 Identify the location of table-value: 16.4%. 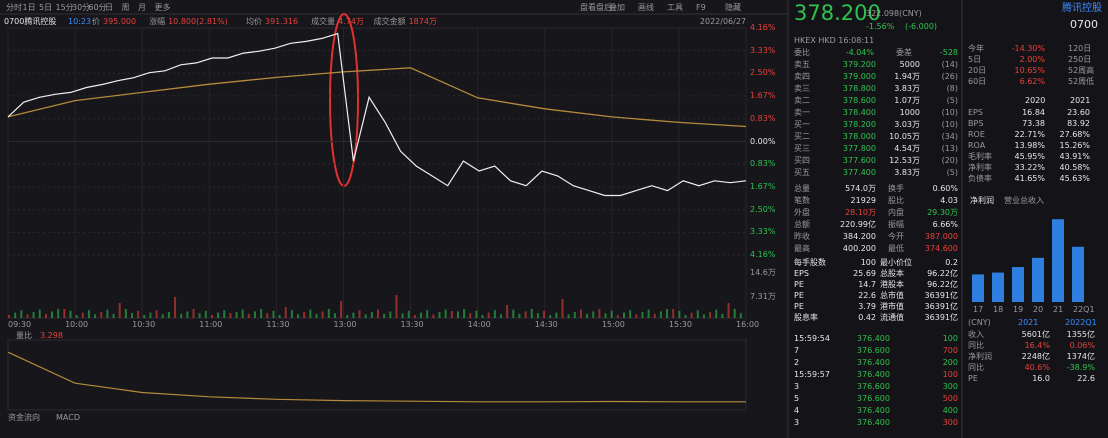
(1037, 345).